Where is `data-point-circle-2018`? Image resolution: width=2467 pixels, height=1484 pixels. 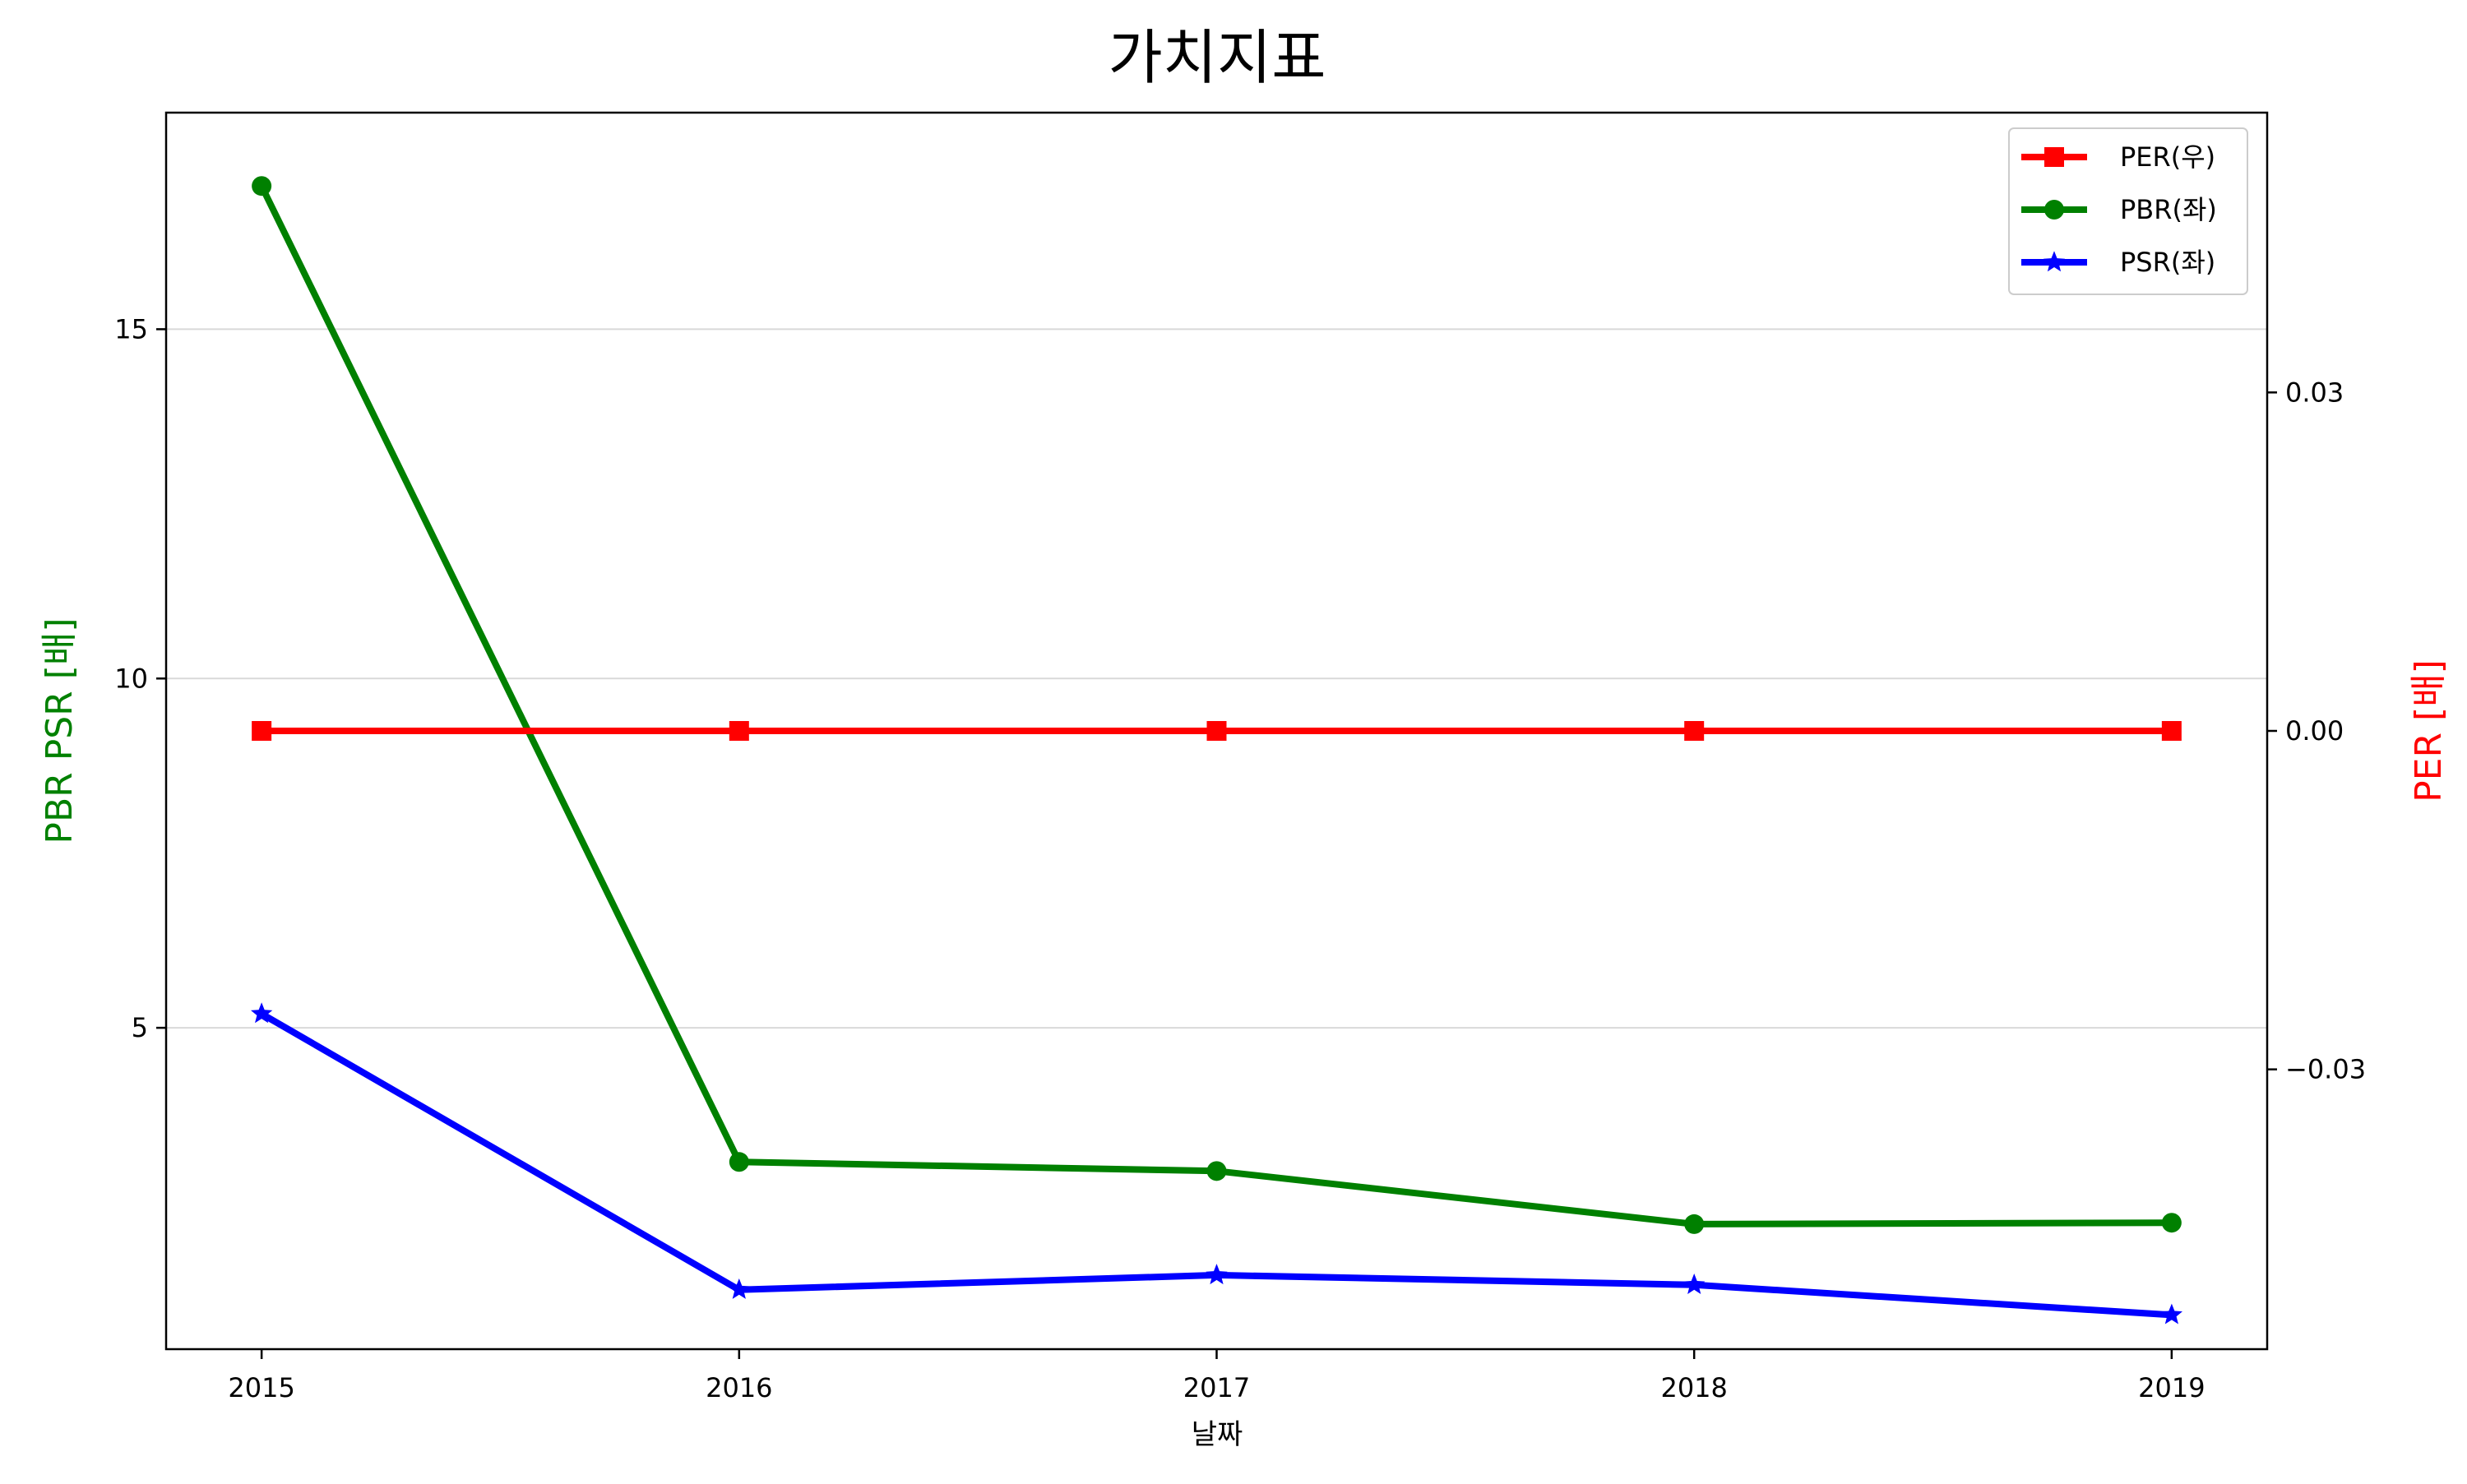 data-point-circle-2018 is located at coordinates (1695, 1224).